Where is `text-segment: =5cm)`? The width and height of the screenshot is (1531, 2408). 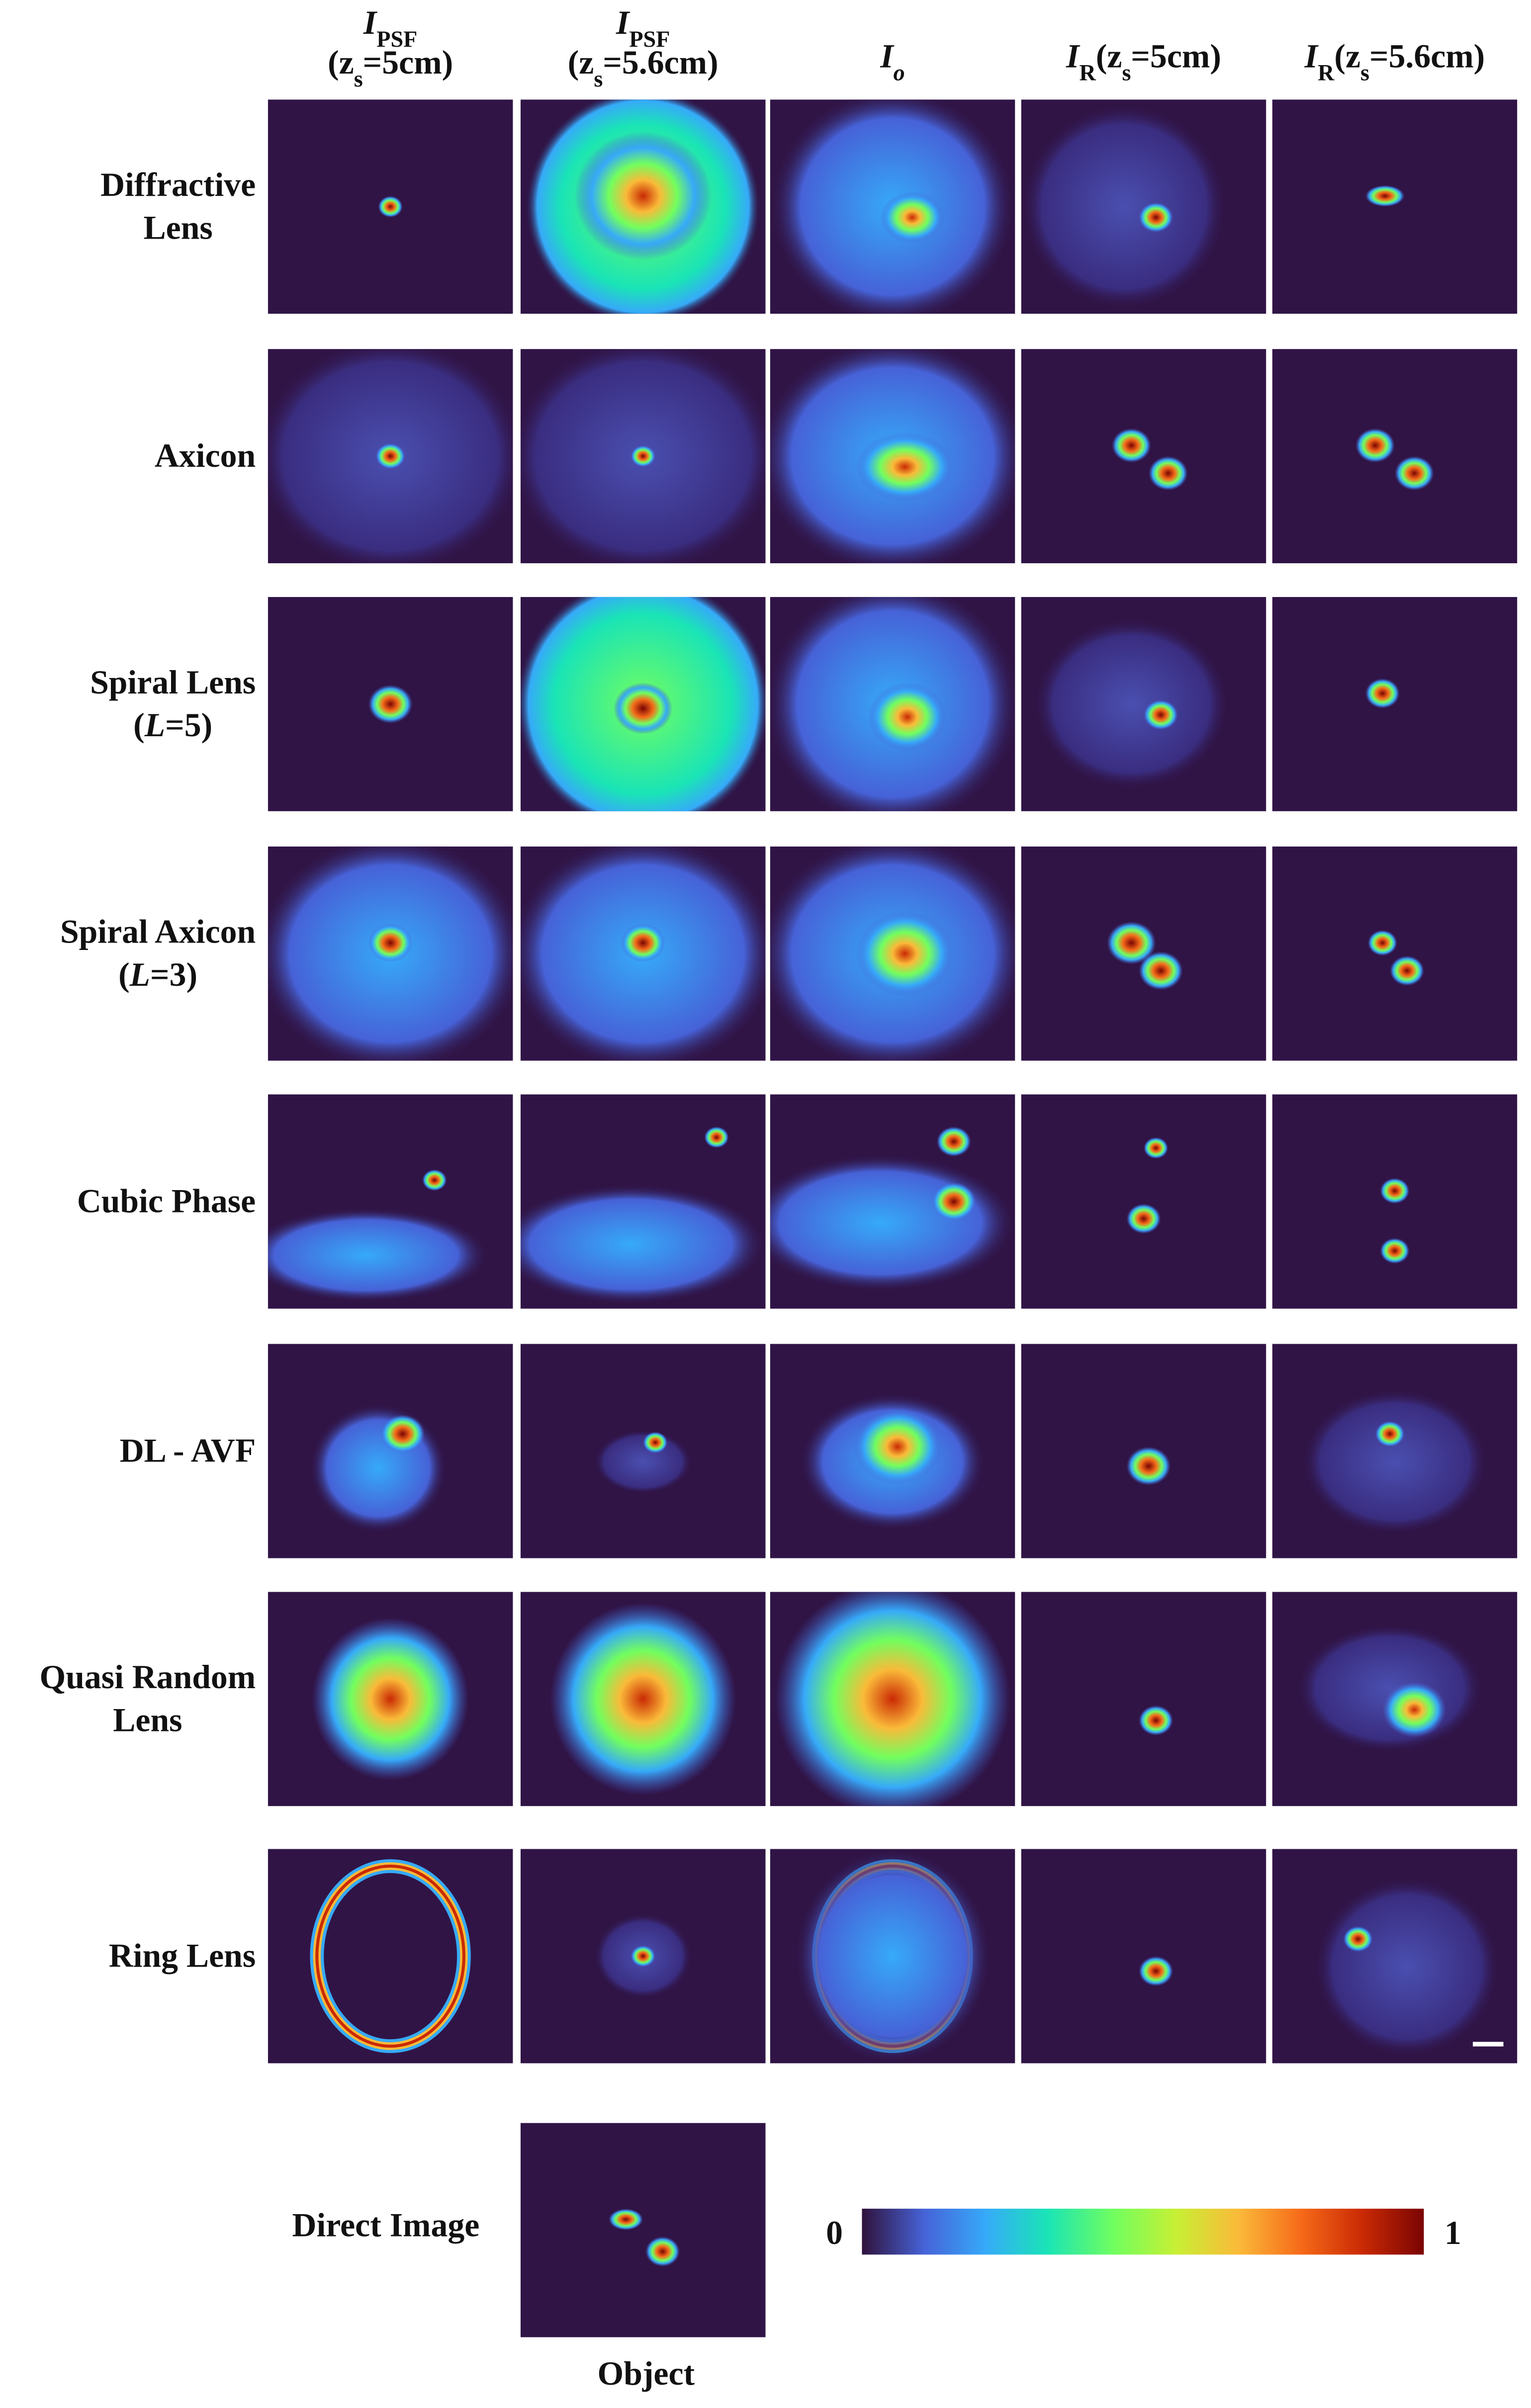
text-segment: =5cm) is located at coordinates (408, 62).